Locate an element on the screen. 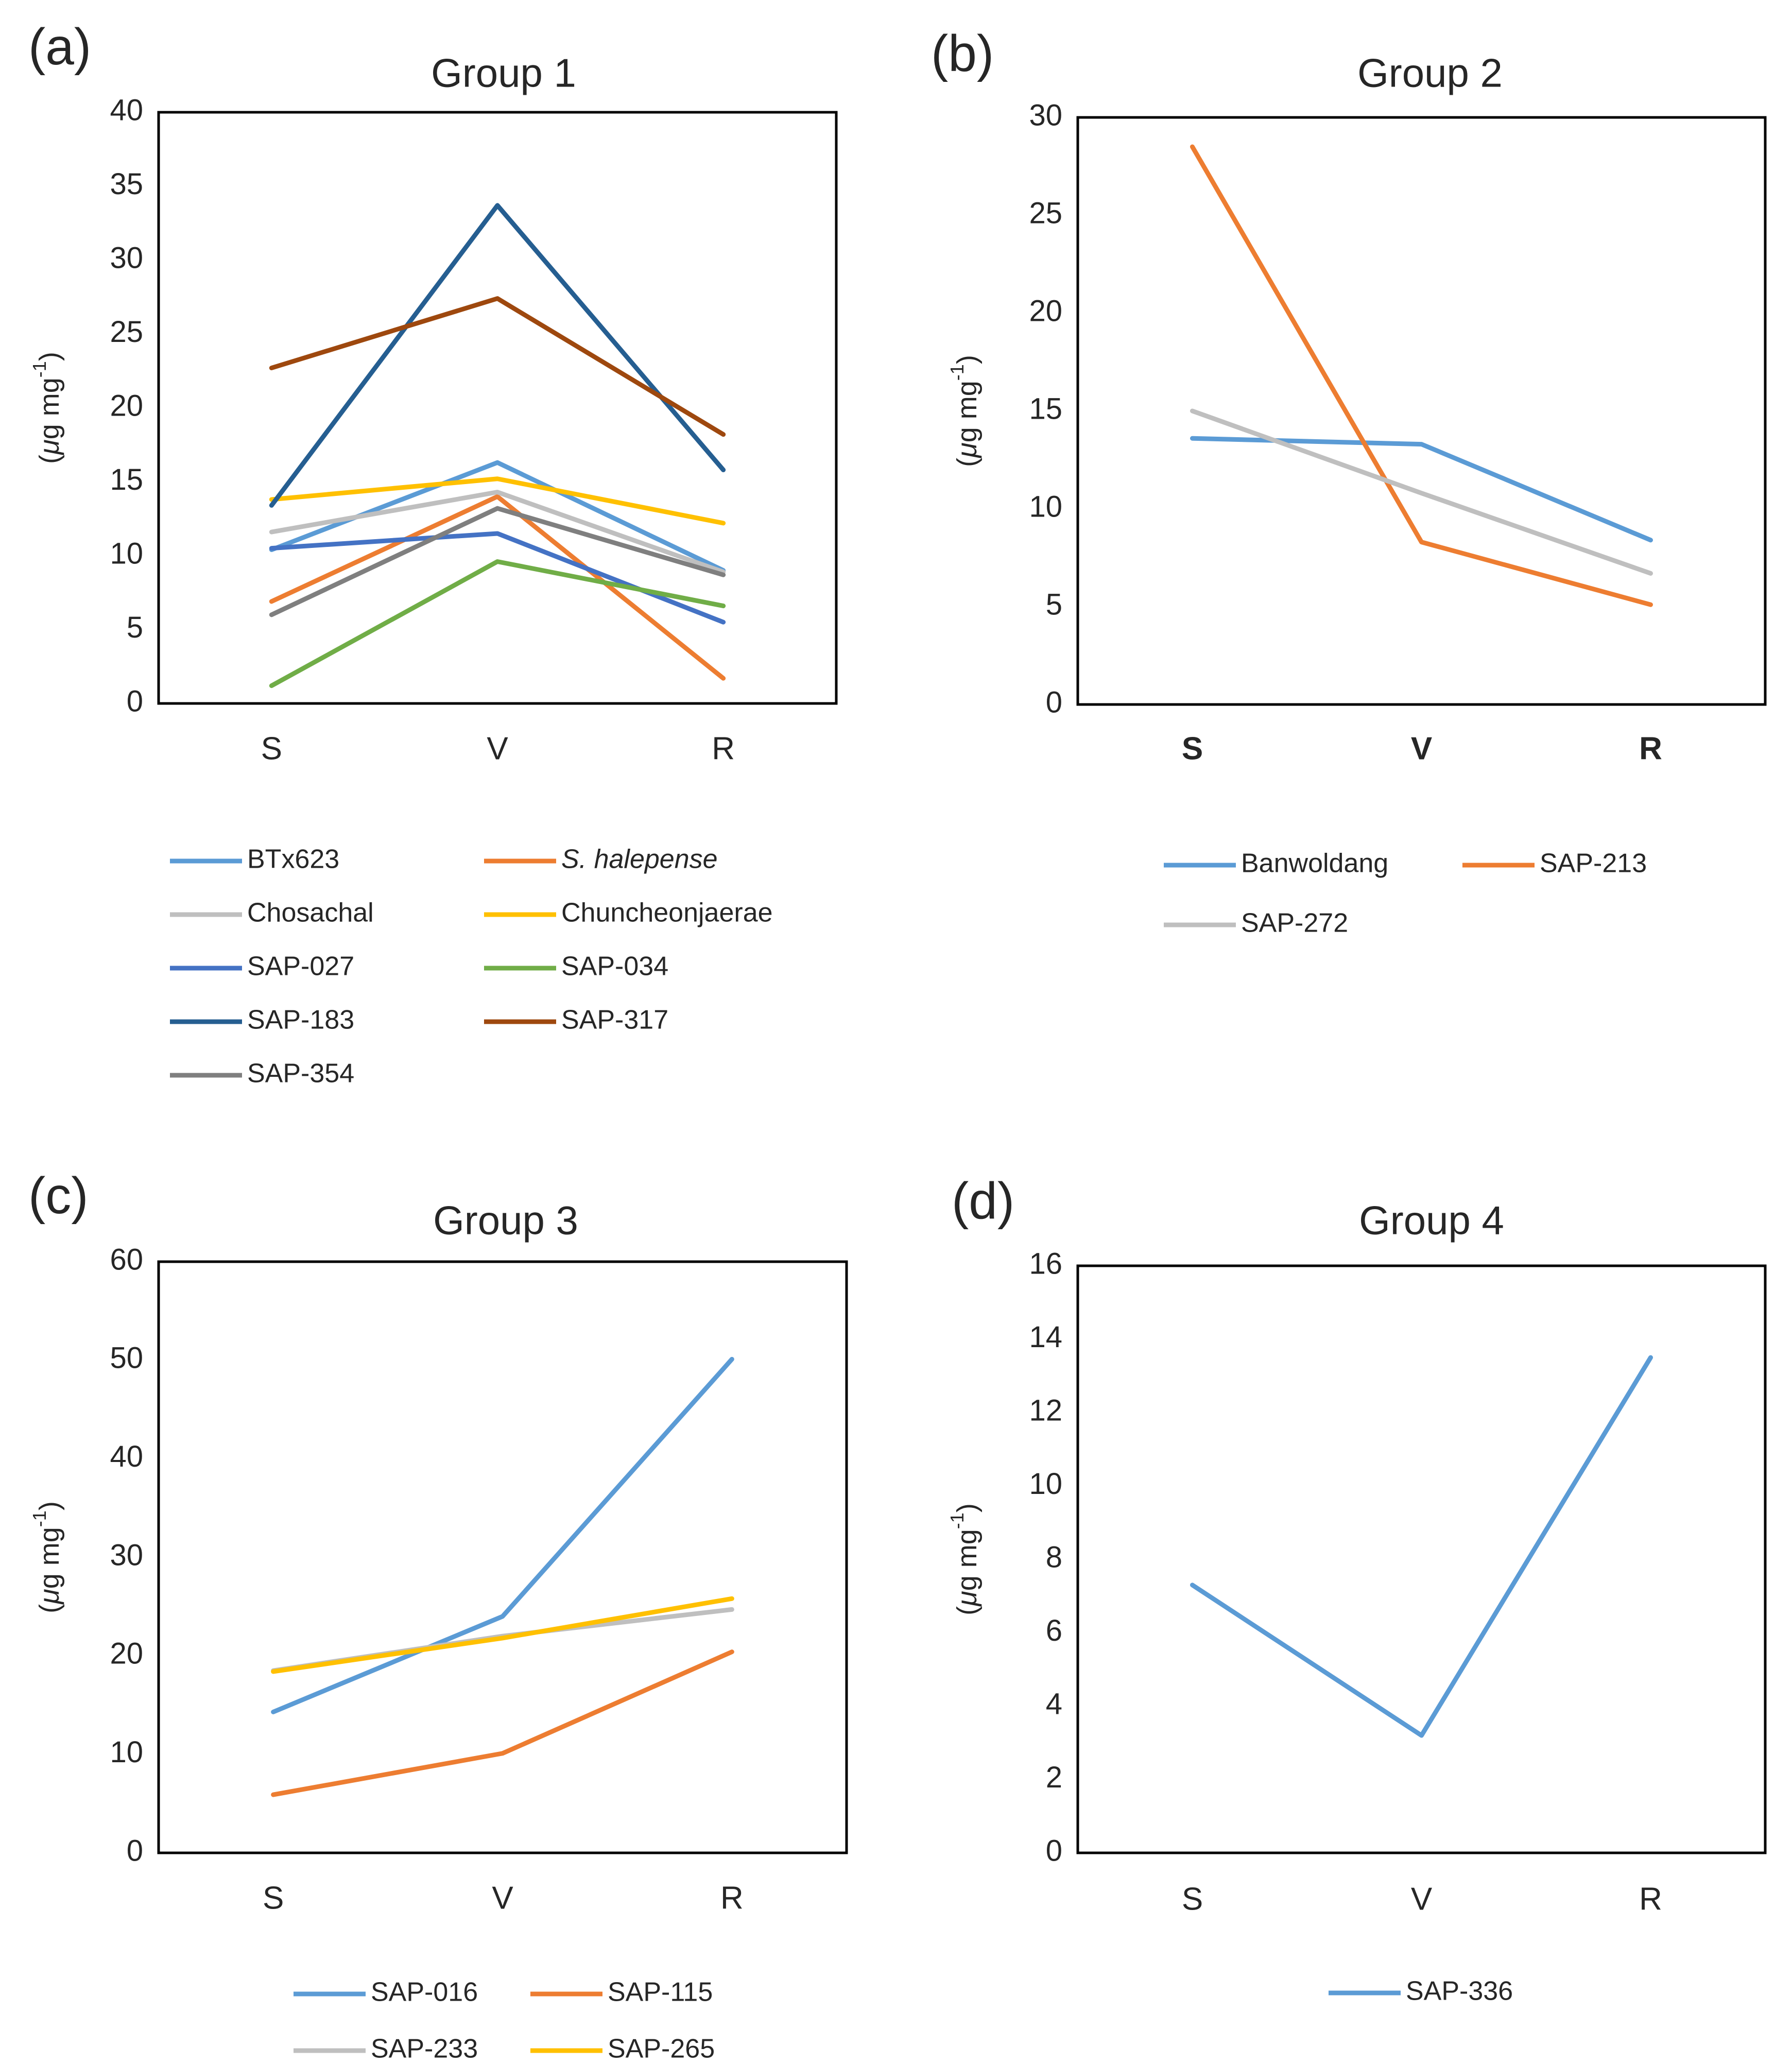  legend-label: SAP-115 is located at coordinates (660, 1992).